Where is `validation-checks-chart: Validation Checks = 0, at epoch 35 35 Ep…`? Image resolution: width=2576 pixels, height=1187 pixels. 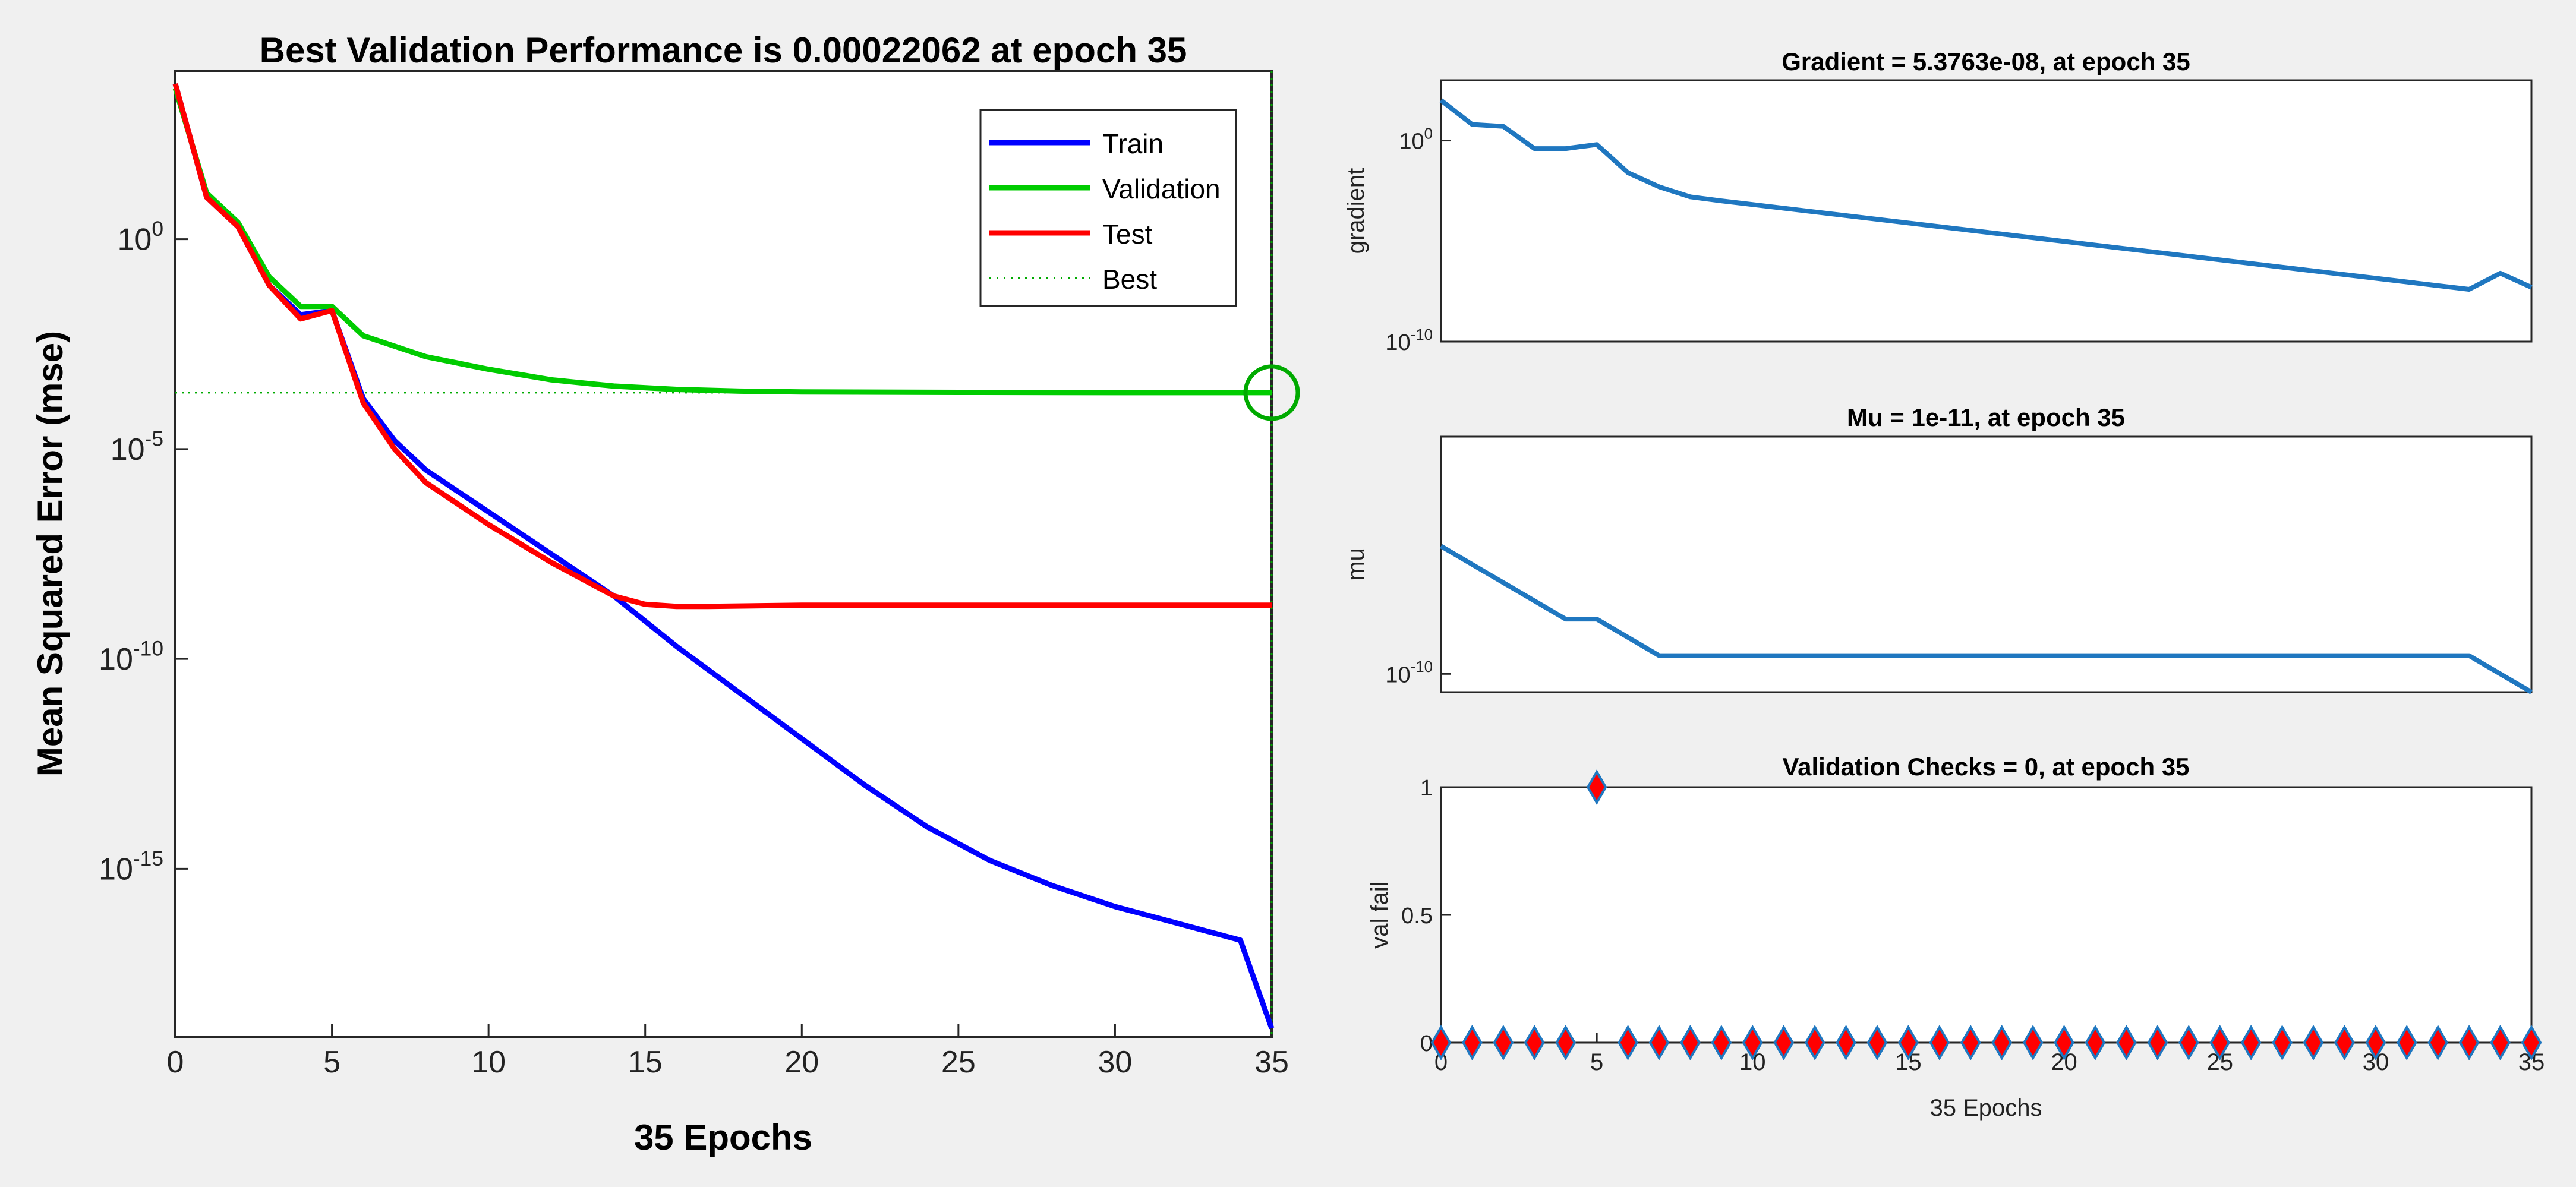
validation-checks-chart: Validation Checks = 0, at epoch 35 35 Ep… is located at coordinates (1956, 937).